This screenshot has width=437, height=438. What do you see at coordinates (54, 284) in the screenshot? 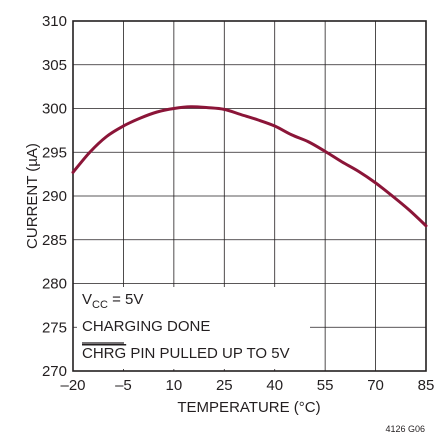
I see `y-tick-label: 280` at bounding box center [54, 284].